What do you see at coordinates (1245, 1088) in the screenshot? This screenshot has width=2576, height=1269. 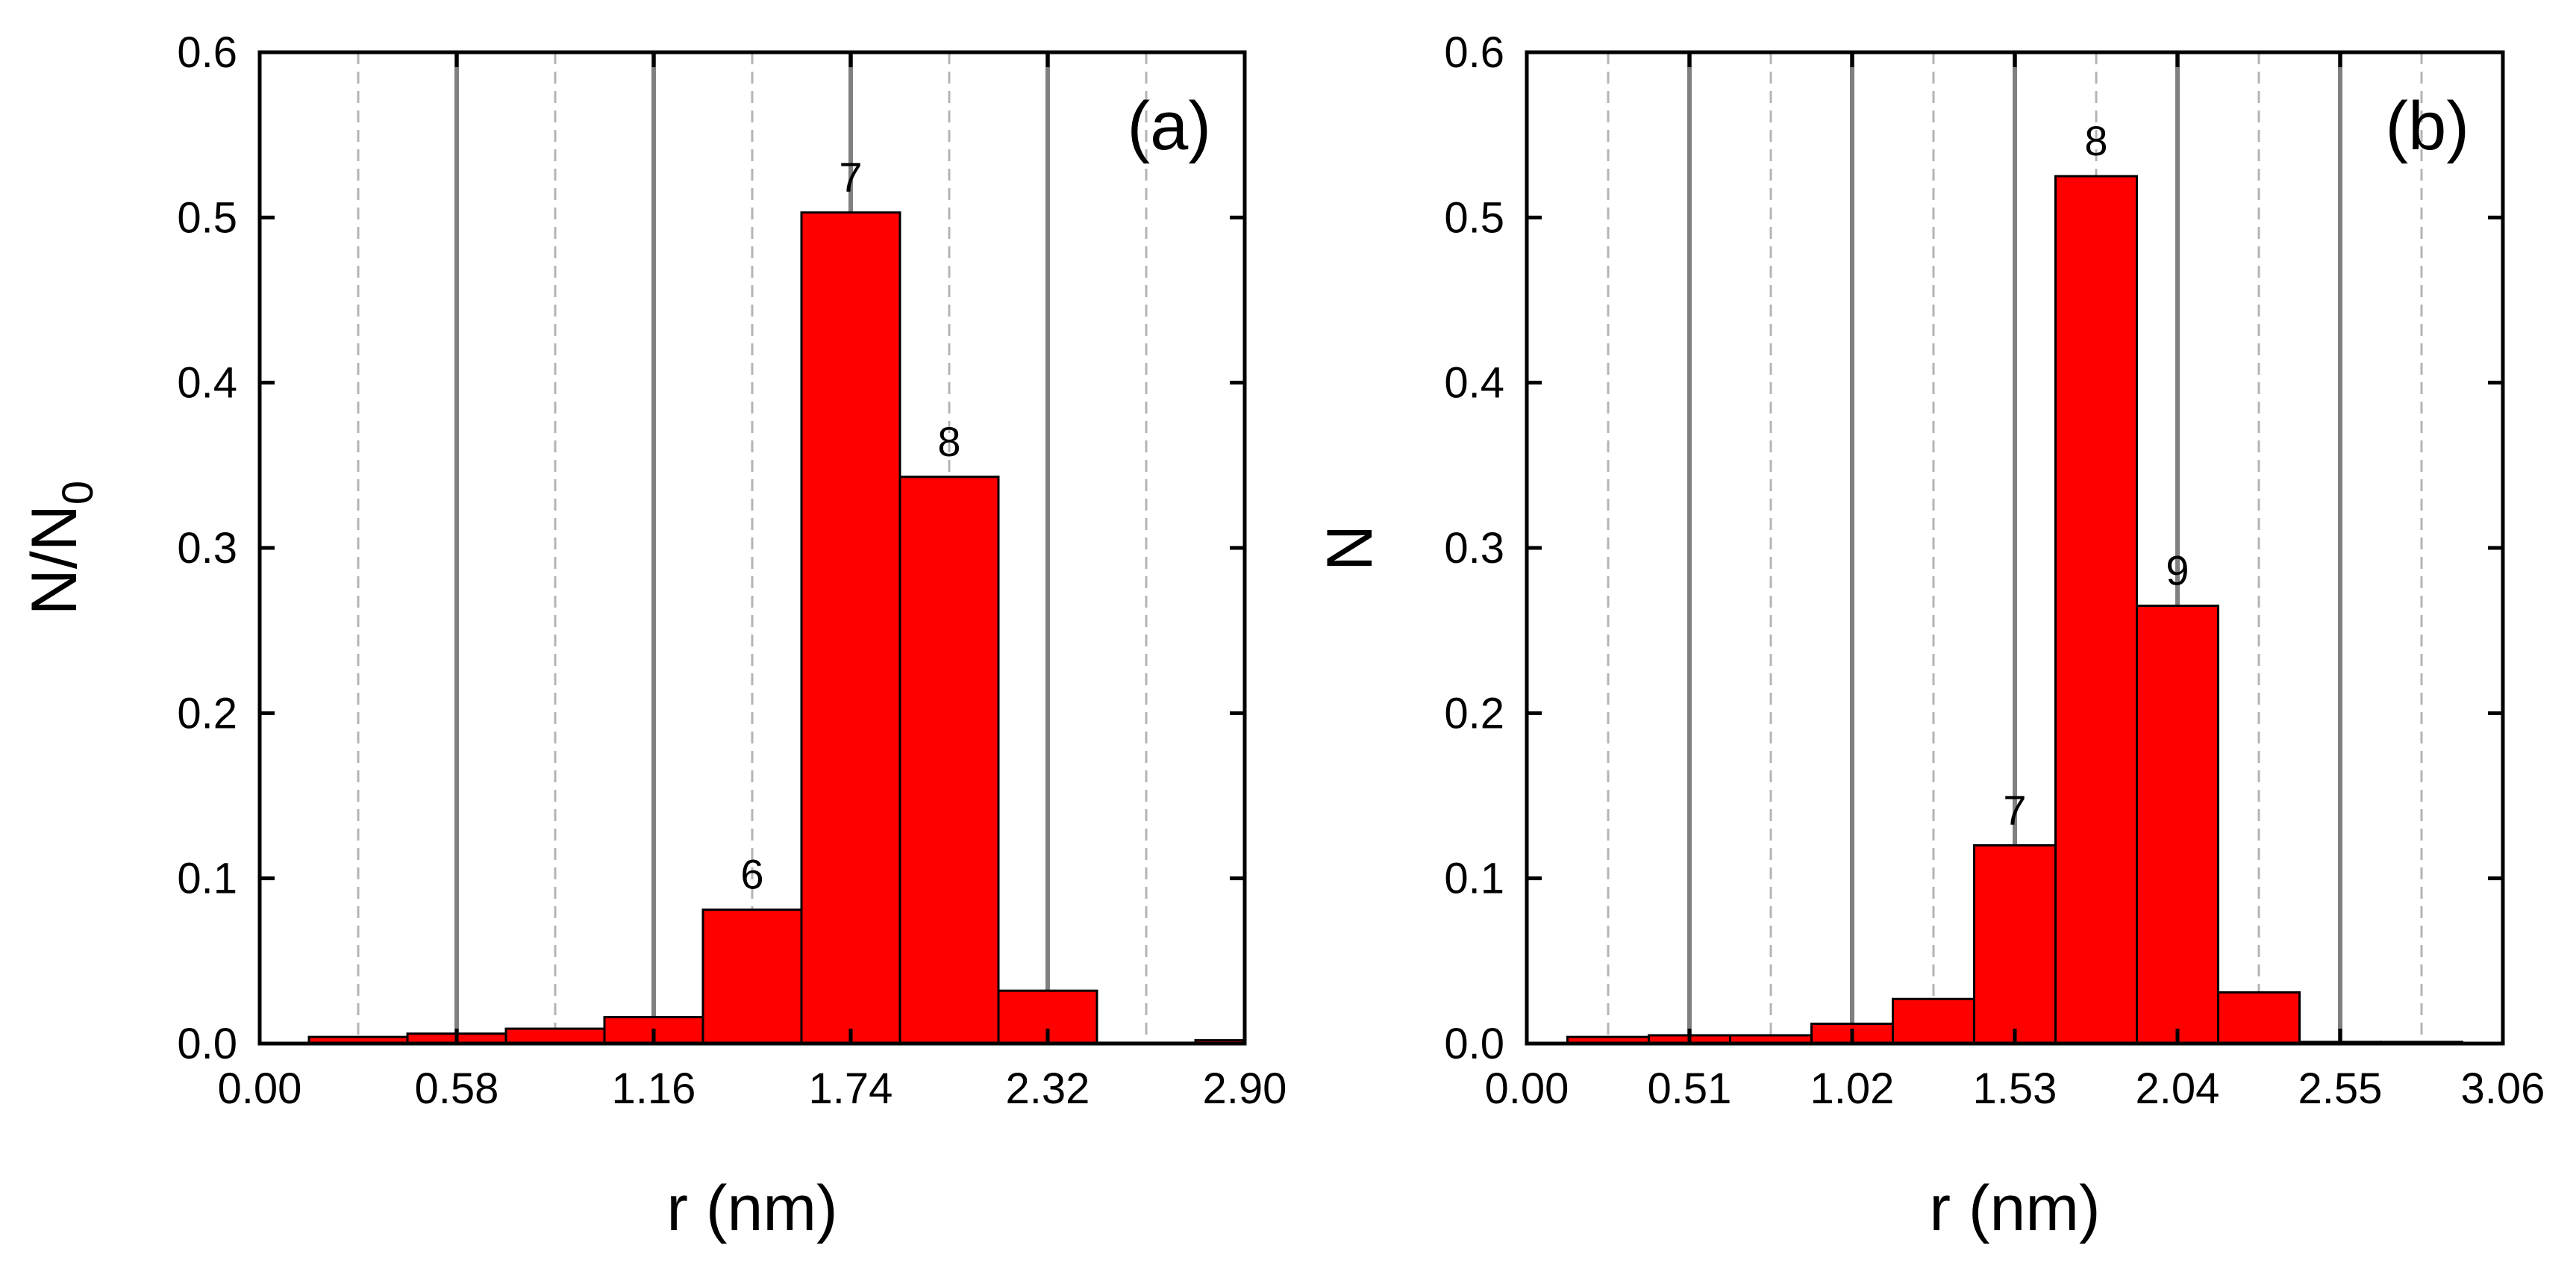 I see `x-tick-label: 2.90` at bounding box center [1245, 1088].